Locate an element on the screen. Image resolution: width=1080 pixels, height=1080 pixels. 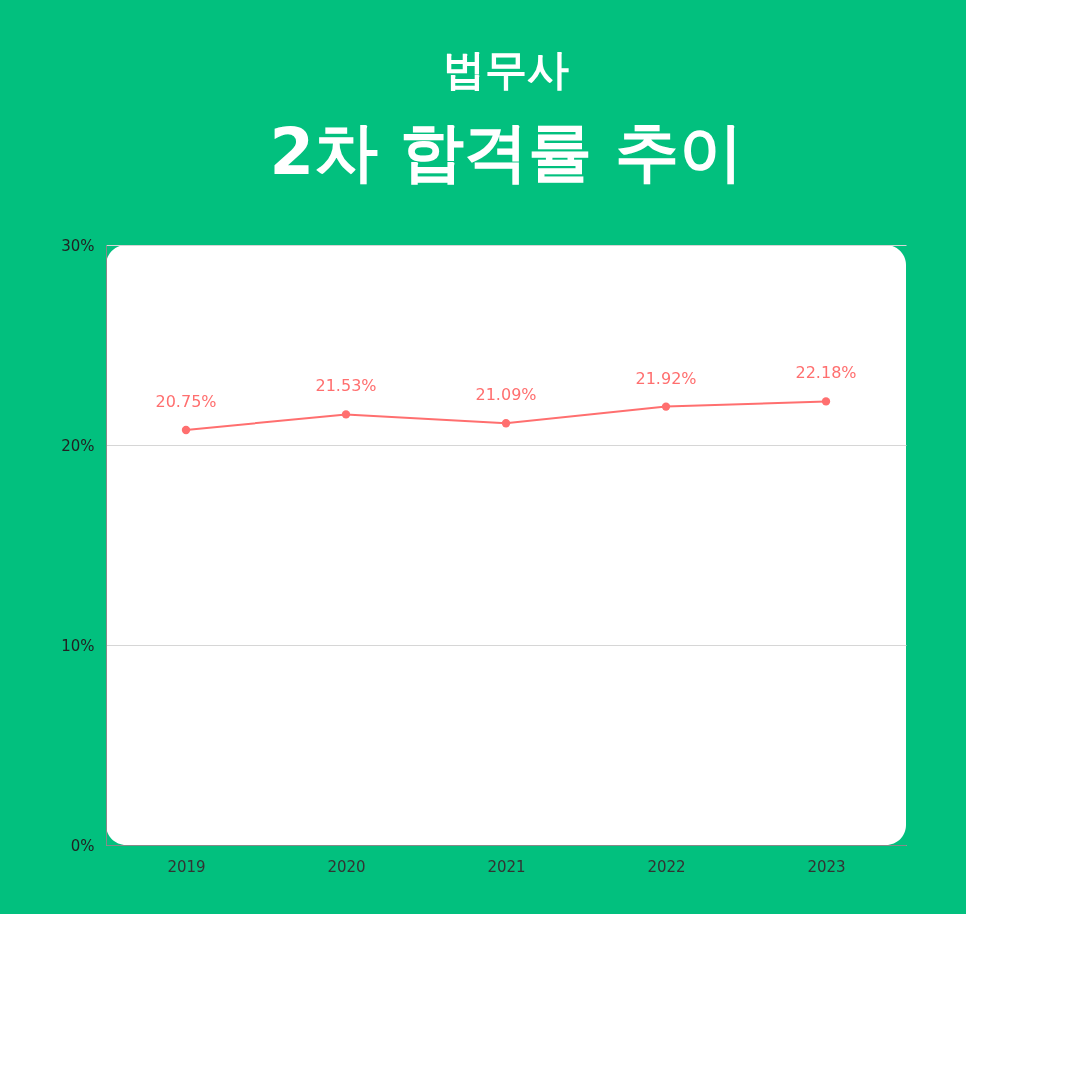
y-tick-label: 10% is located at coordinates (78, 645).